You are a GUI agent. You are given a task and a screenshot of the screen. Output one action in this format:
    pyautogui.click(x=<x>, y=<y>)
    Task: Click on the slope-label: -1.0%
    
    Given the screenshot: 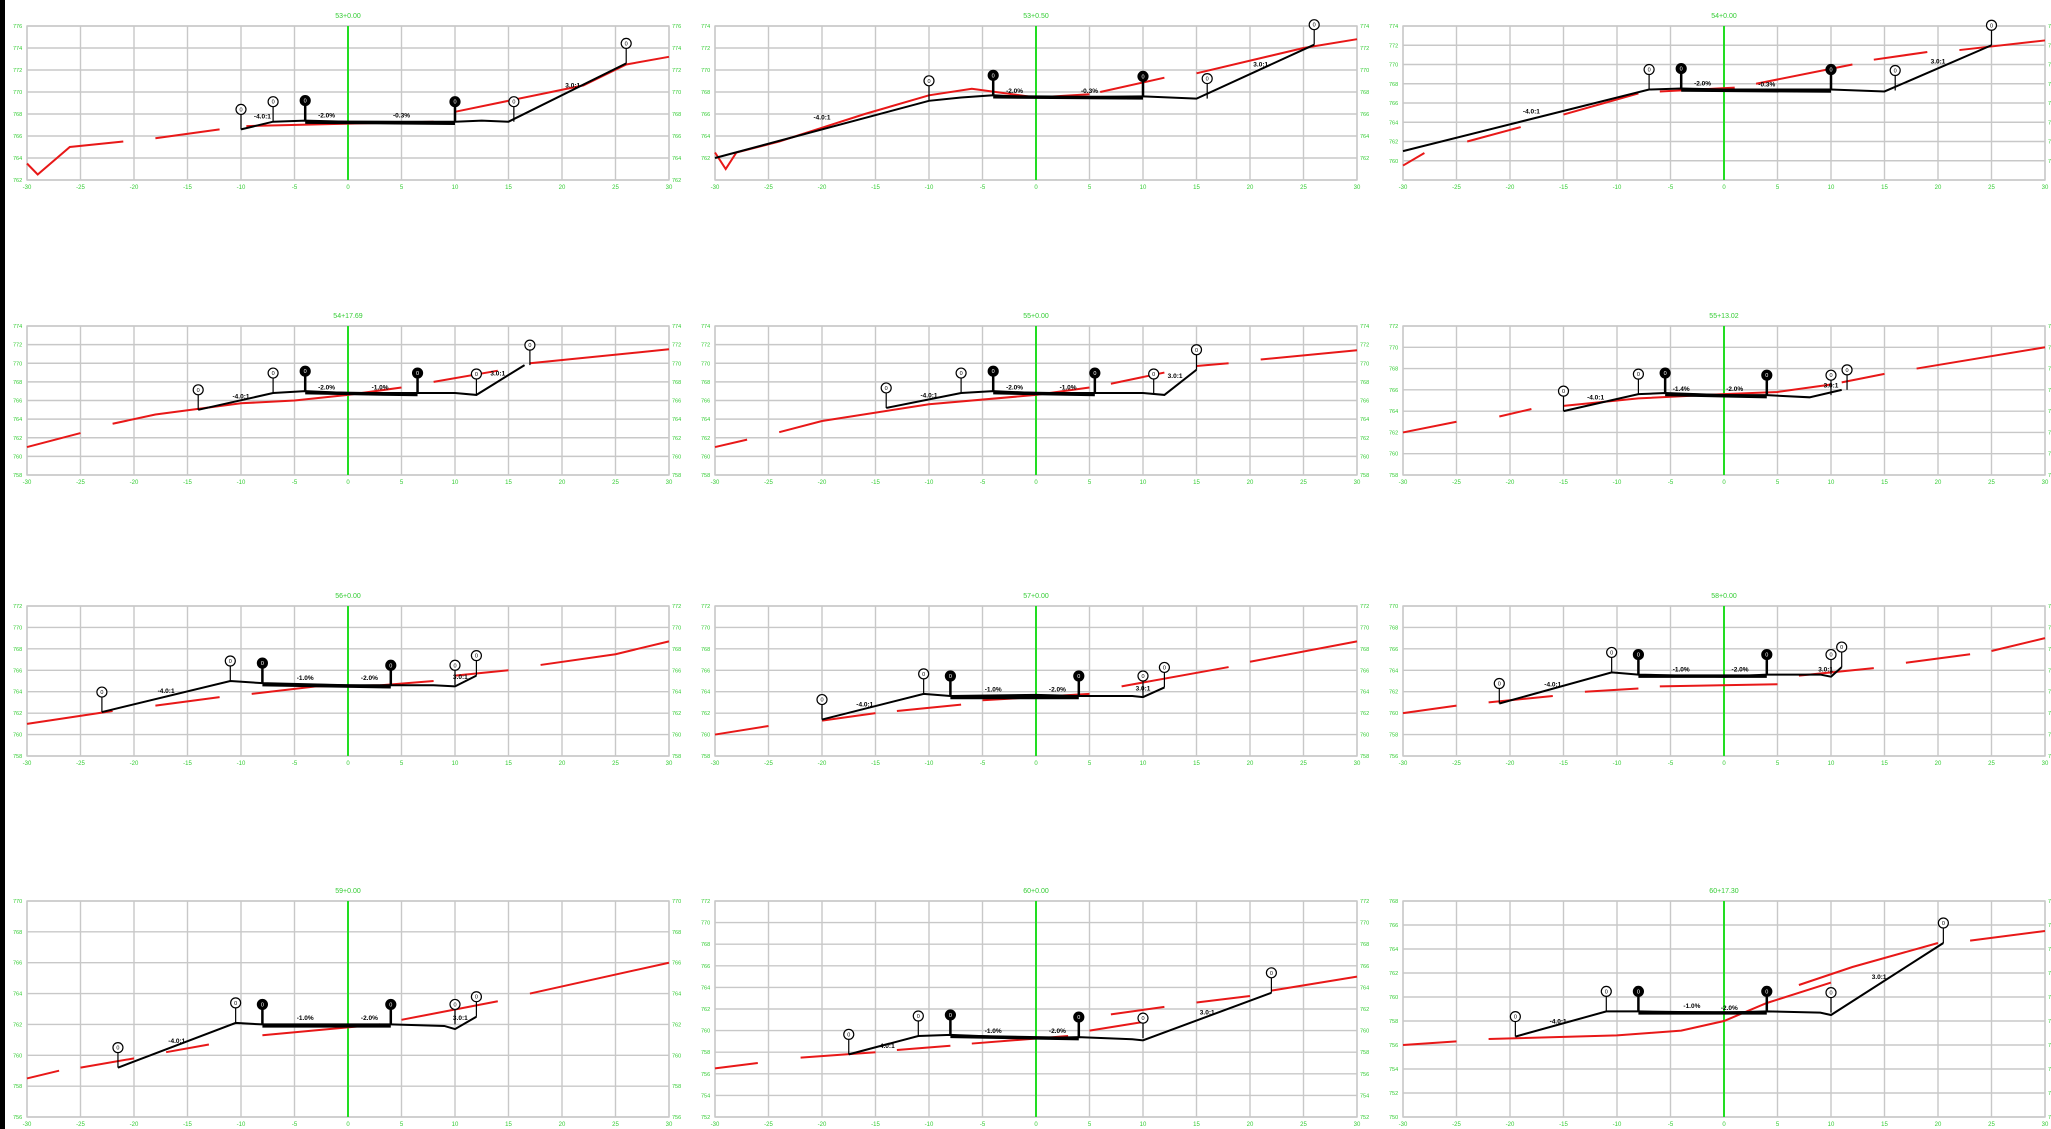 What is the action you would take?
    pyautogui.click(x=993, y=690)
    